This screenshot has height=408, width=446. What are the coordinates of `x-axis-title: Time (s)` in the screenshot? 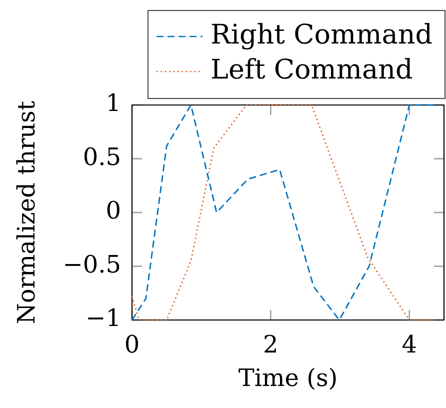 It's located at (288, 378).